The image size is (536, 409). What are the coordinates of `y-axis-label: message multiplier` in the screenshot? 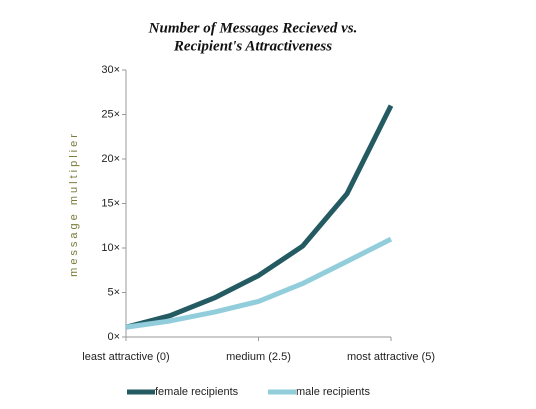 It's located at (74, 204).